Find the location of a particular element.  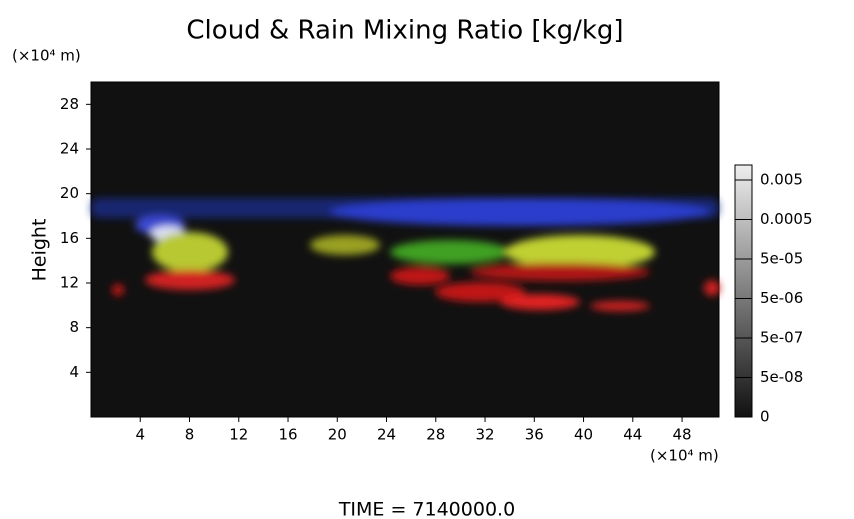

colorbar-label: 5e-05 is located at coordinates (781, 259).